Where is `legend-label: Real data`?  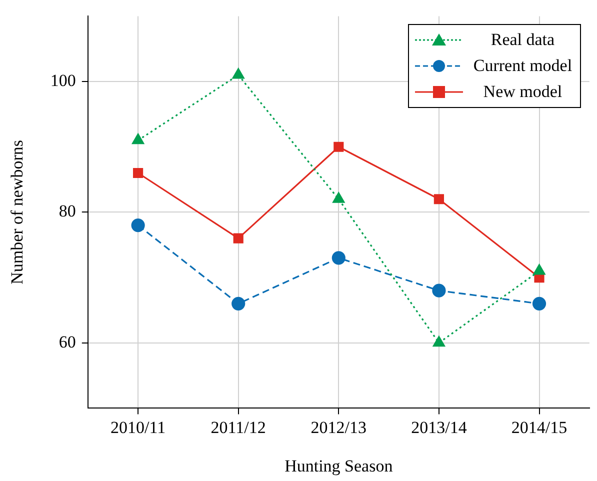
legend-label: Real data is located at coordinates (523, 40).